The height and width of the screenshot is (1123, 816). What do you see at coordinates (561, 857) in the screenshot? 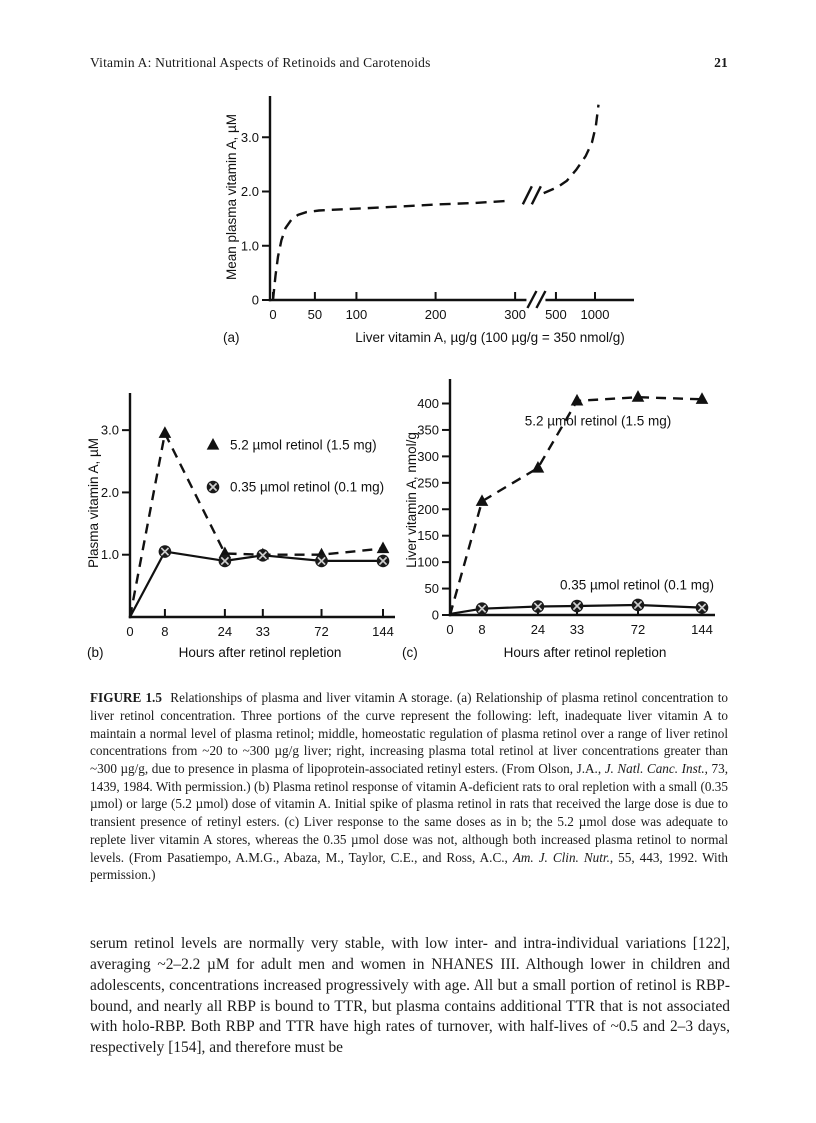
I see `citation-italic: Am. J. Clin. Nutr.` at bounding box center [561, 857].